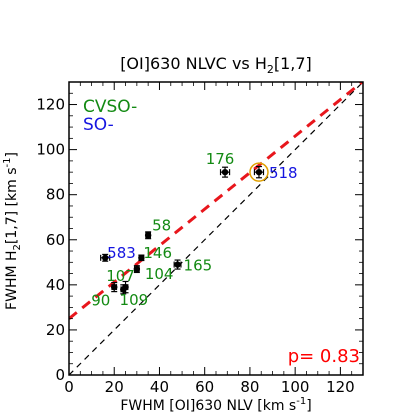 This screenshot has height=417, width=407. Describe the element at coordinates (159, 387) in the screenshot. I see `x-tick-label: 40` at that location.